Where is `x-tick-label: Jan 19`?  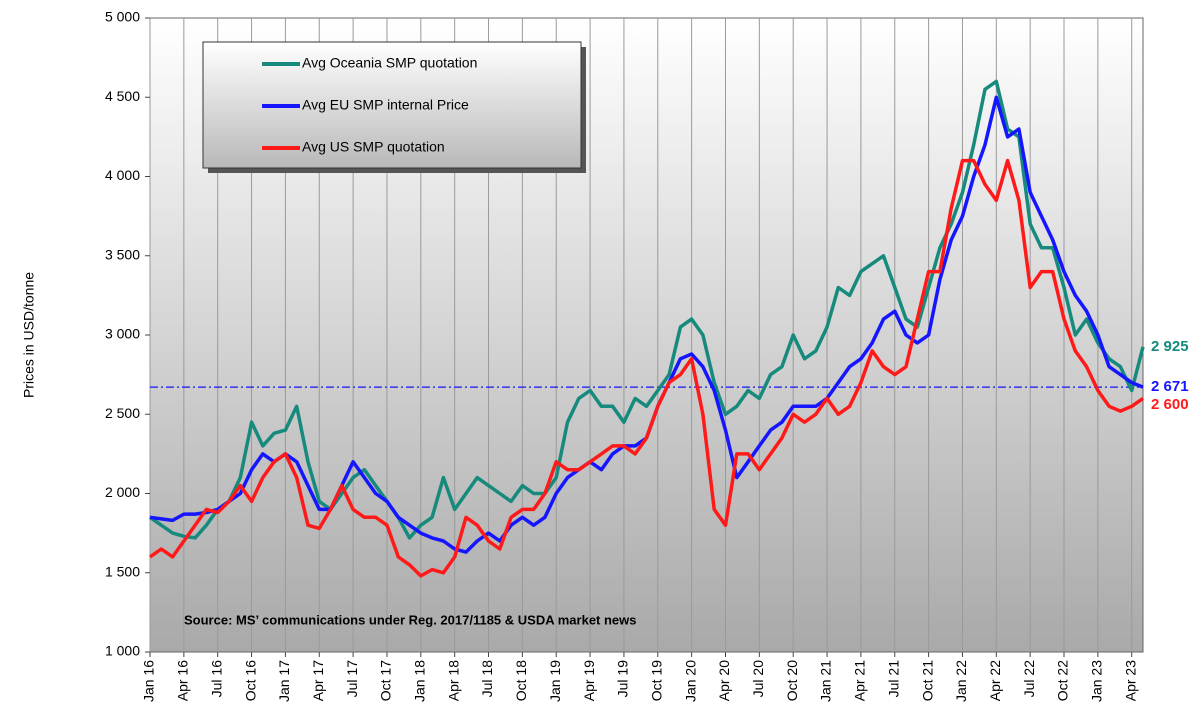 x-tick-label: Jan 19 is located at coordinates (555, 681).